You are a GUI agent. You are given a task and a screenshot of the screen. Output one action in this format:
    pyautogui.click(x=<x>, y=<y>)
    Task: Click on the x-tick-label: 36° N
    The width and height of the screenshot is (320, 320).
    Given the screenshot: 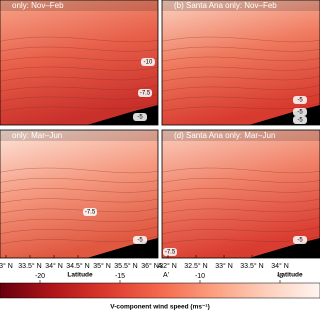 What is the action you would take?
    pyautogui.click(x=150, y=266)
    